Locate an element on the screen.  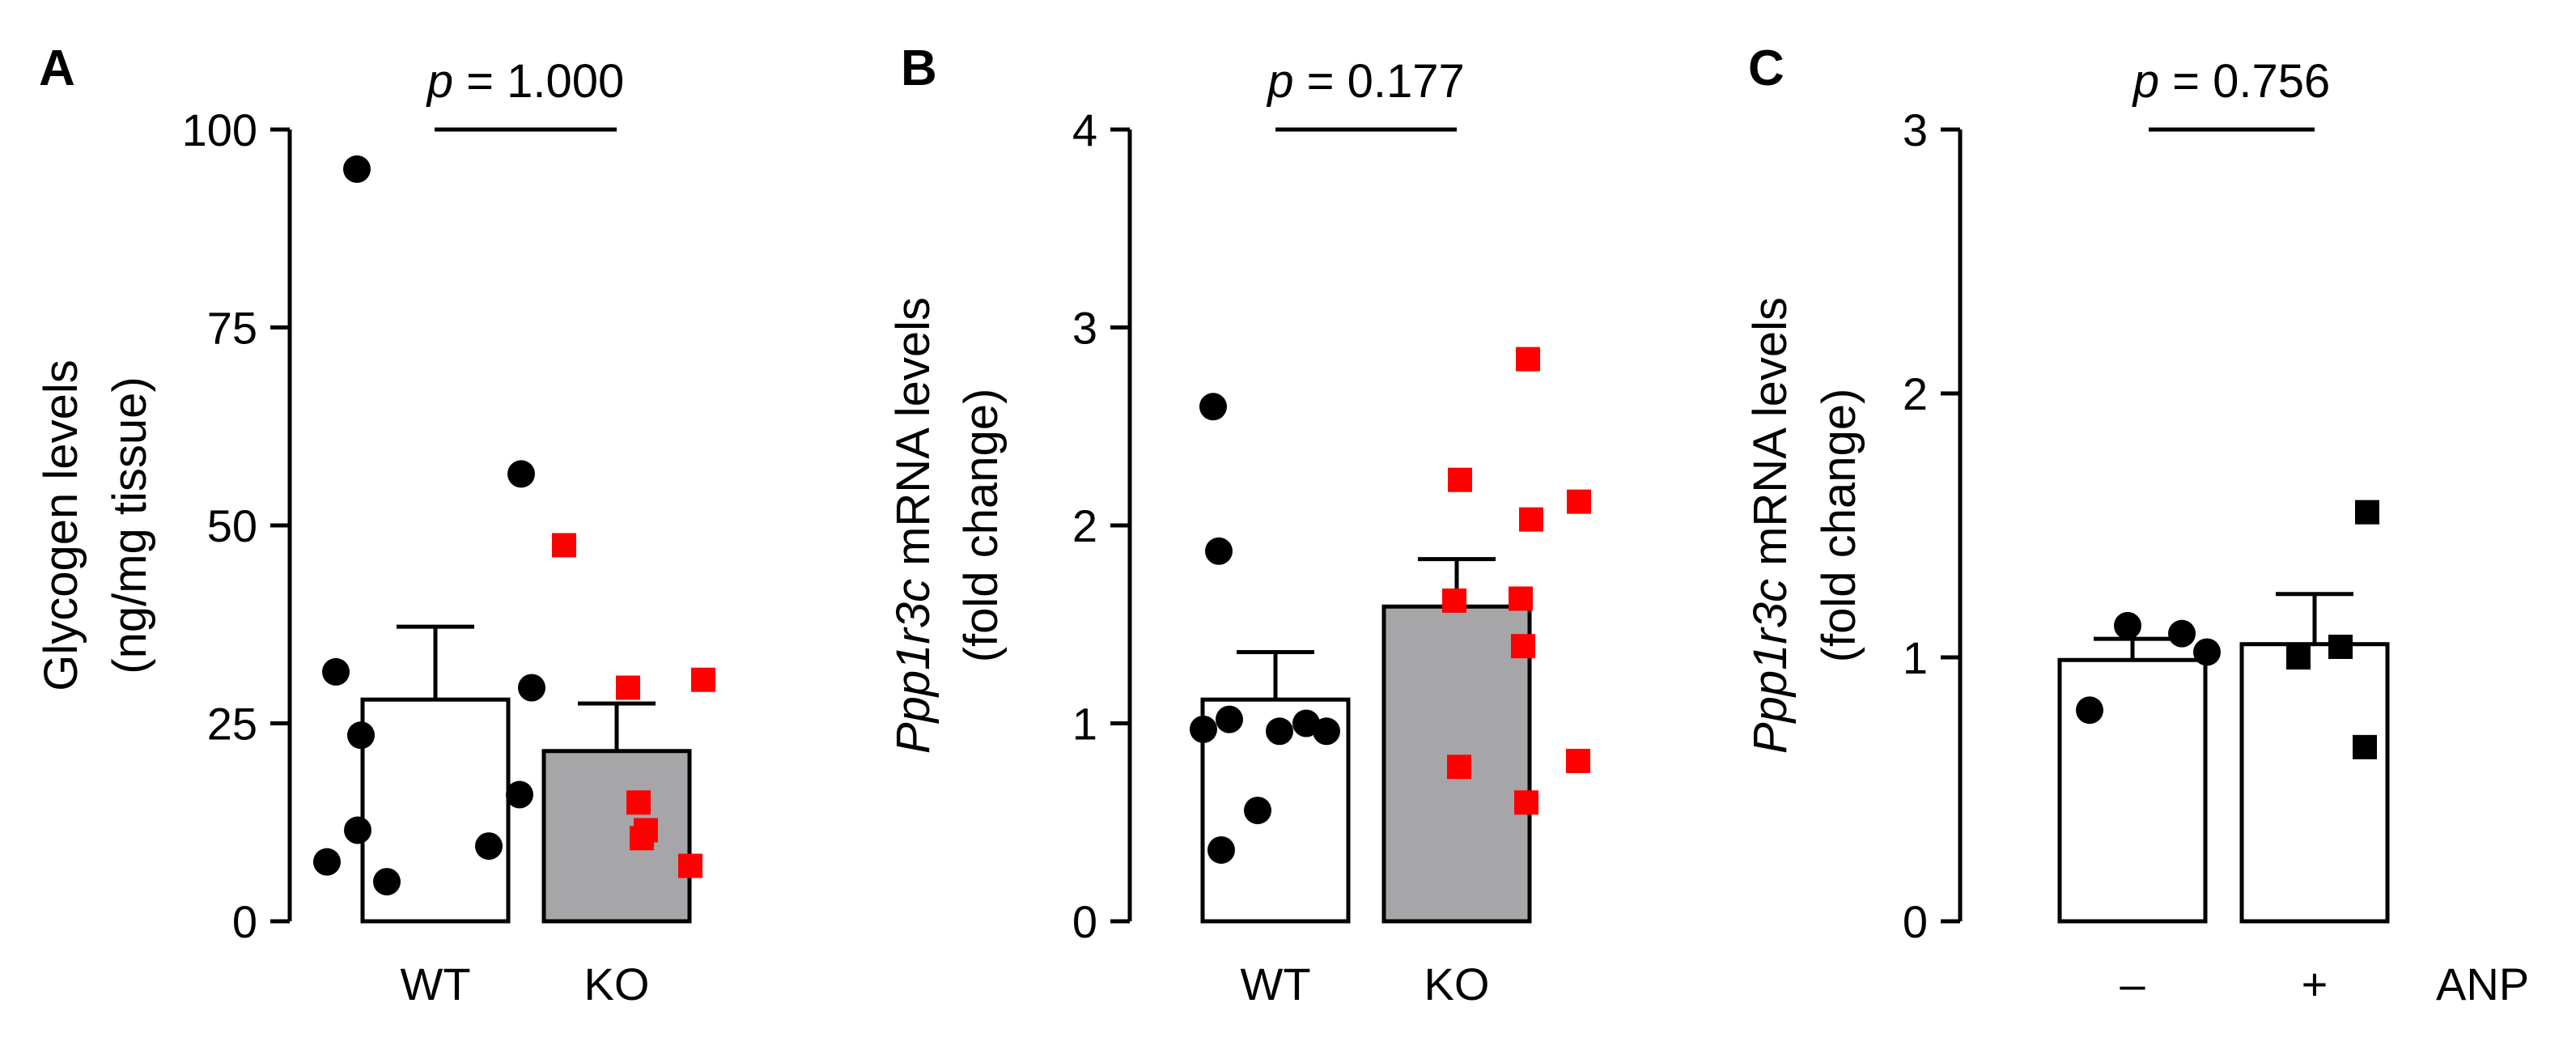
p-value-label: p = 0.177 is located at coordinates (1365, 81).